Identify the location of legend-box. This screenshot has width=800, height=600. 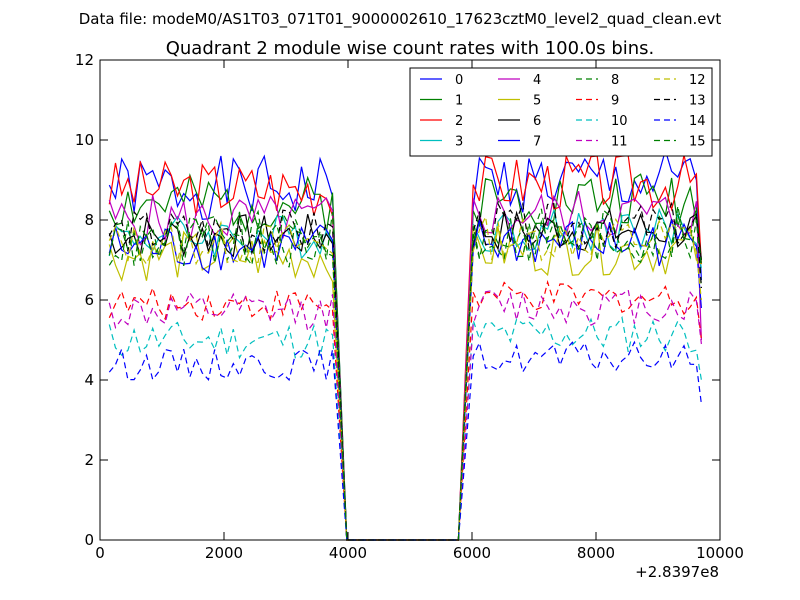
(561, 112).